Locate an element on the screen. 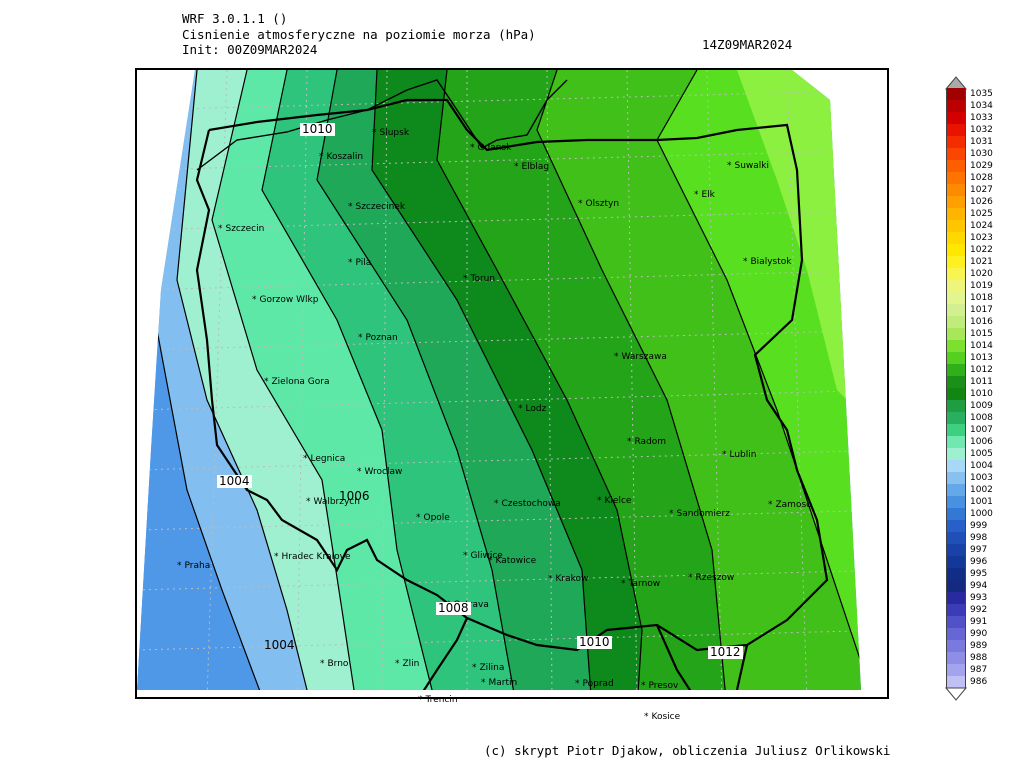  city-label: Slupsk is located at coordinates (391, 133).